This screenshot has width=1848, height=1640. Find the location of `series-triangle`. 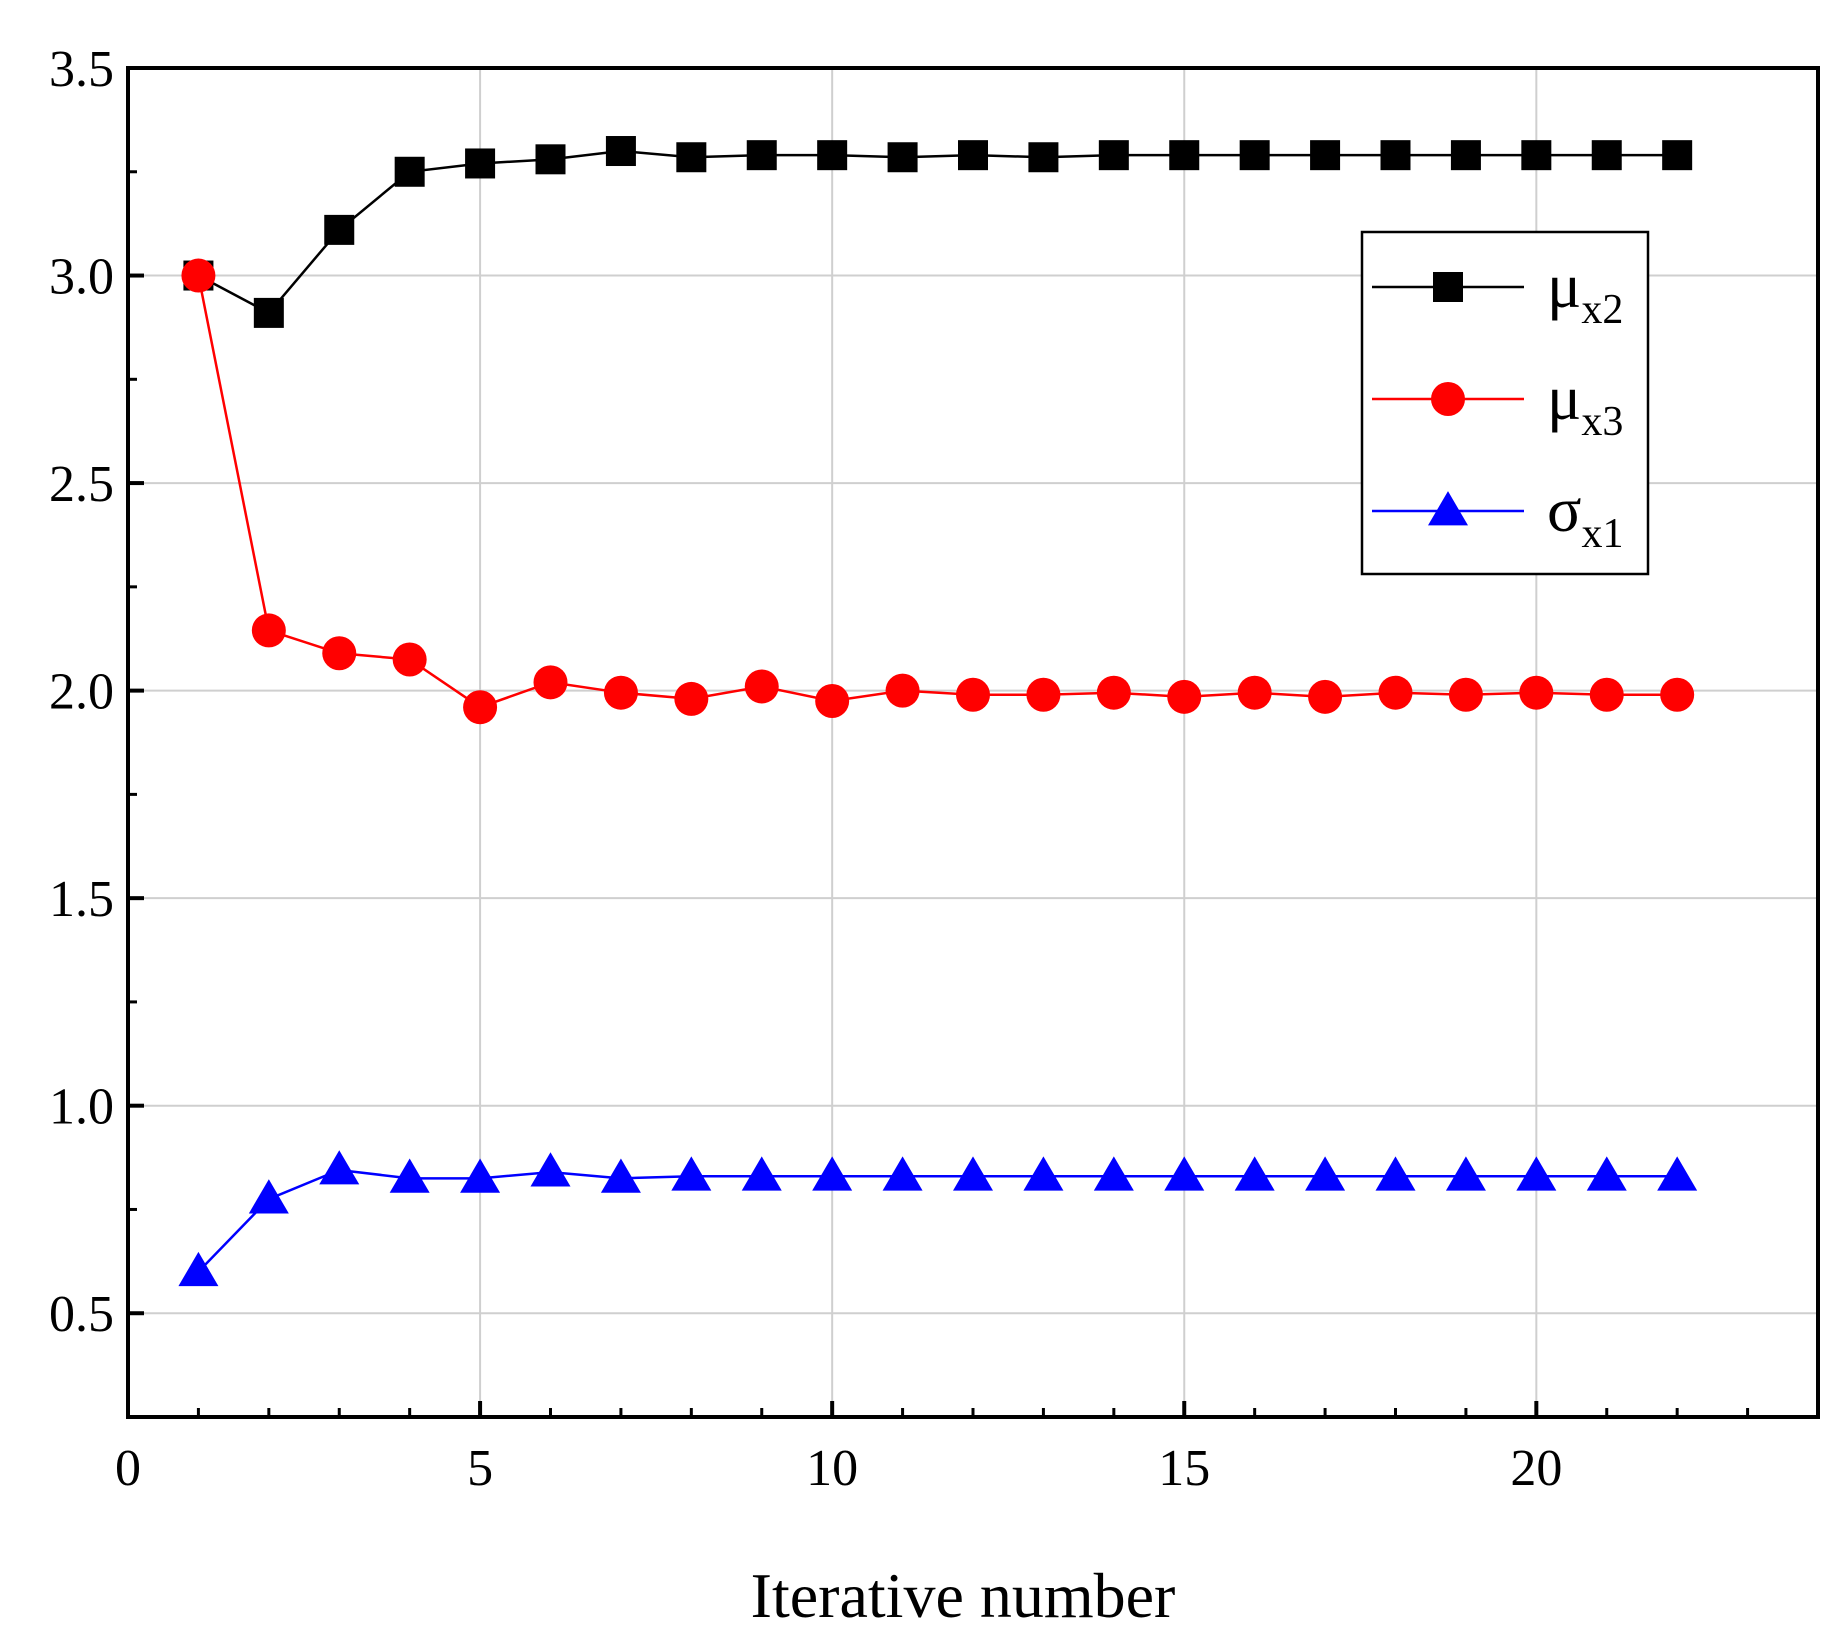

series-triangle is located at coordinates (938, 1218).